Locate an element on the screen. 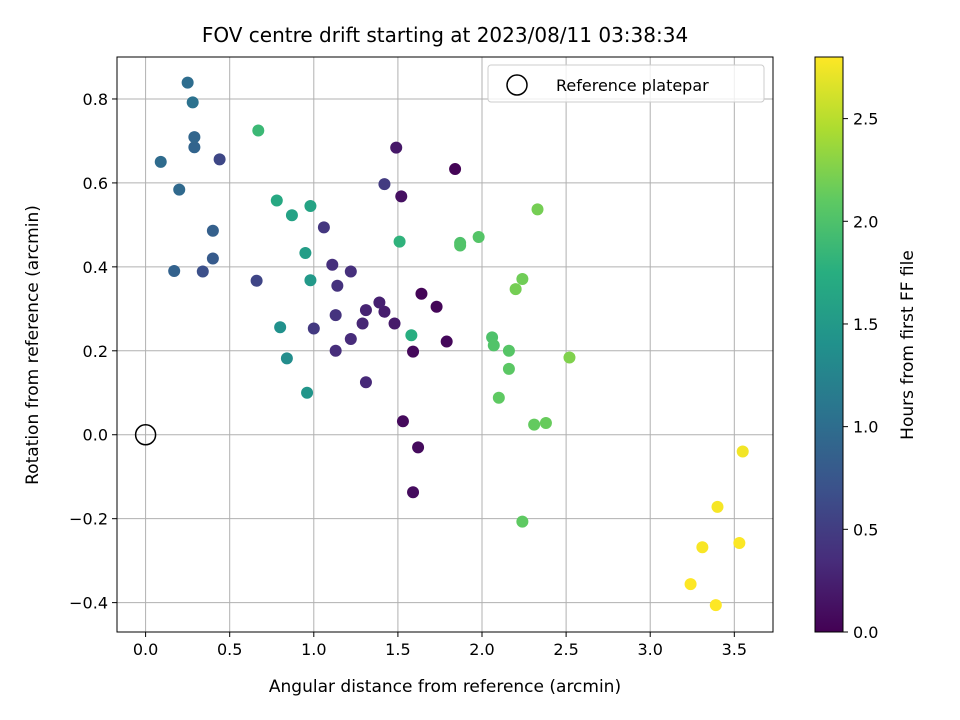  reference-platepar-marker is located at coordinates (145, 434).